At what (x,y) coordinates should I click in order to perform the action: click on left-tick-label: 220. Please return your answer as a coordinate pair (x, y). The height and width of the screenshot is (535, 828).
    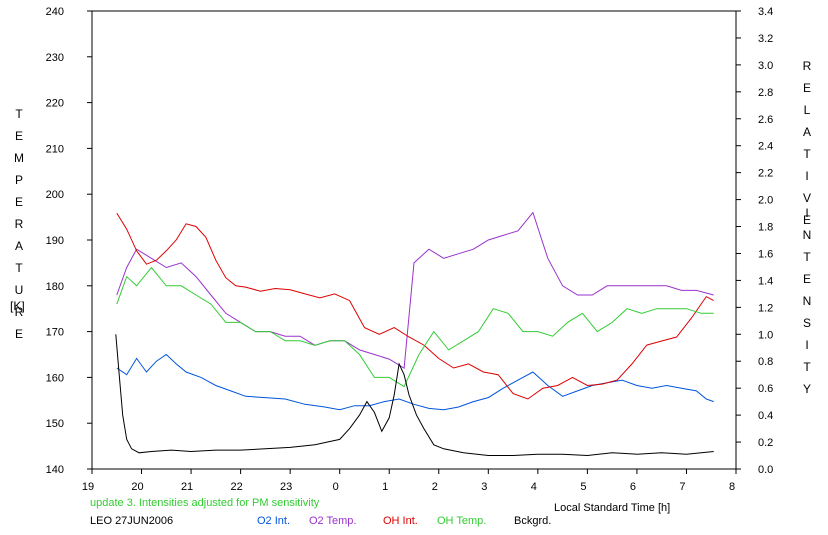
    Looking at the image, I should click on (55, 104).